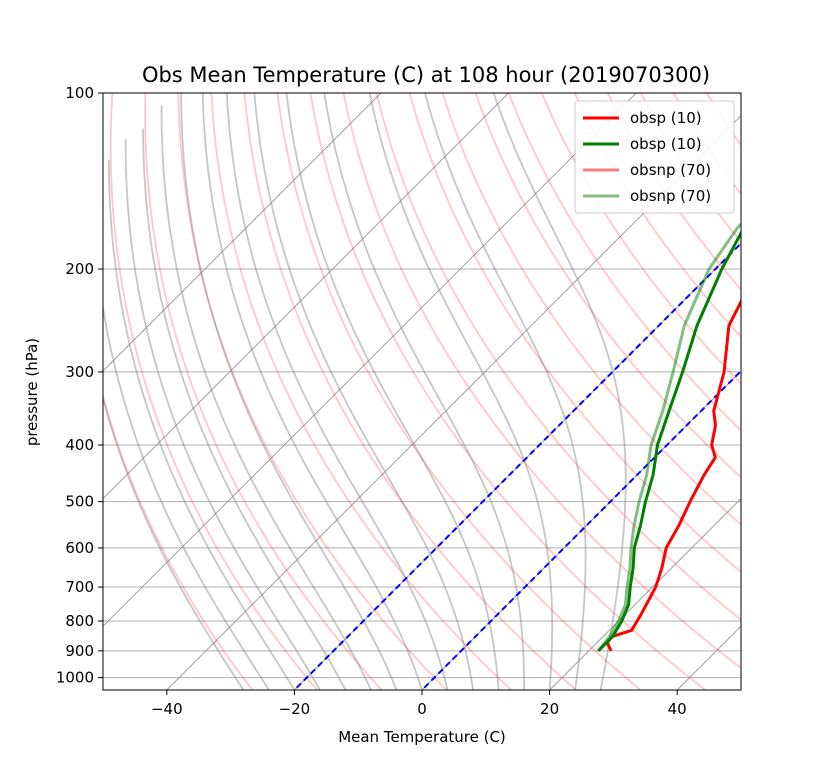 This screenshot has width=823, height=776. What do you see at coordinates (422, 737) in the screenshot?
I see `x-axis-label: Mean Temperature (C)` at bounding box center [422, 737].